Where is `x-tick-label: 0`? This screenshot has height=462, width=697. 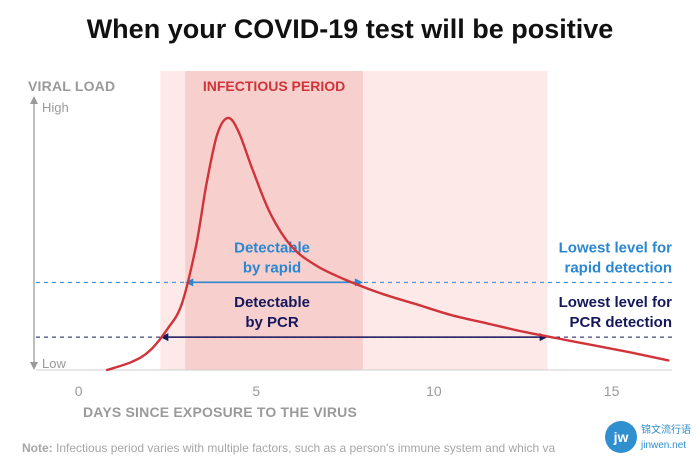 x-tick-label: 0 is located at coordinates (79, 391).